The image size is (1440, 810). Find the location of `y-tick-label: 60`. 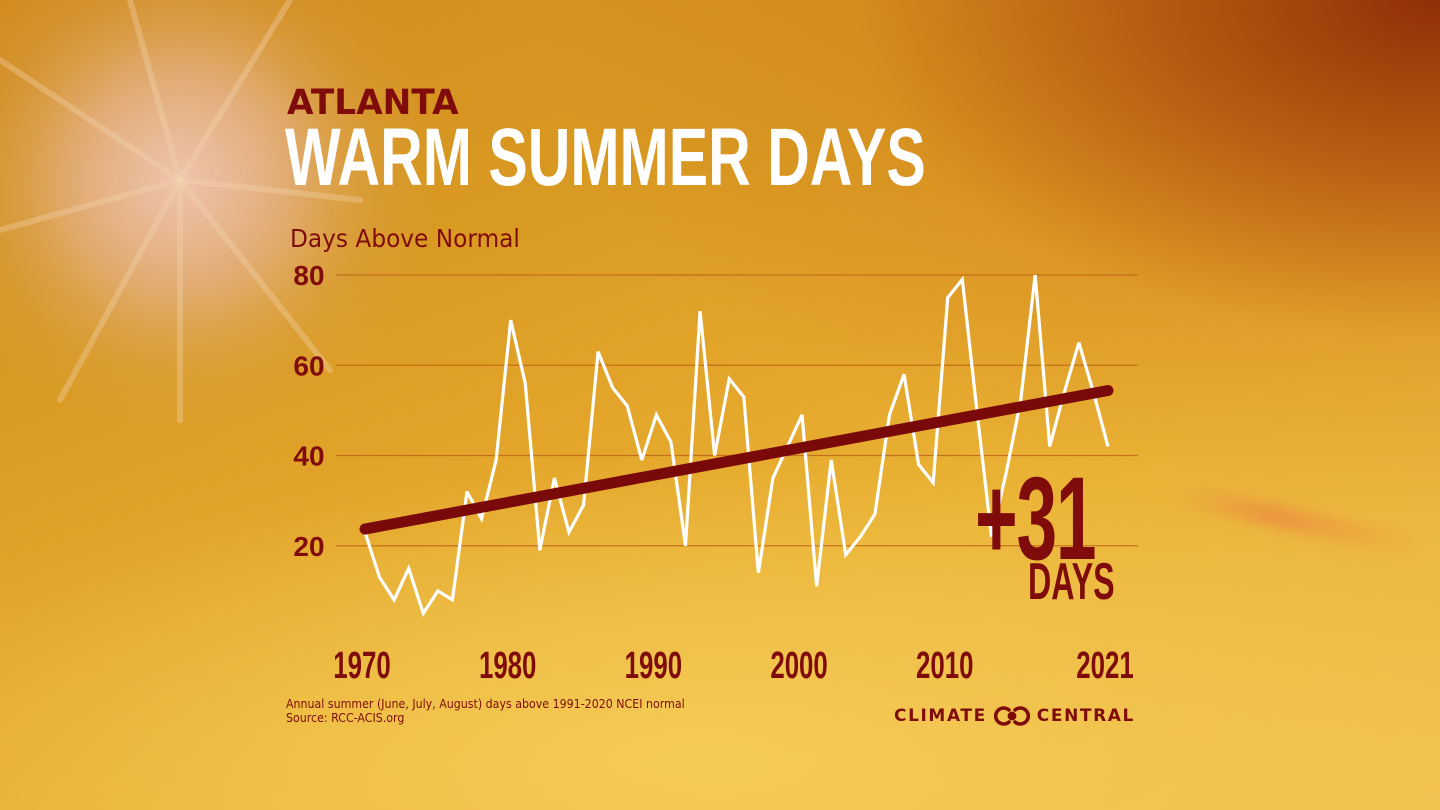

y-tick-label: 60 is located at coordinates (308, 365).